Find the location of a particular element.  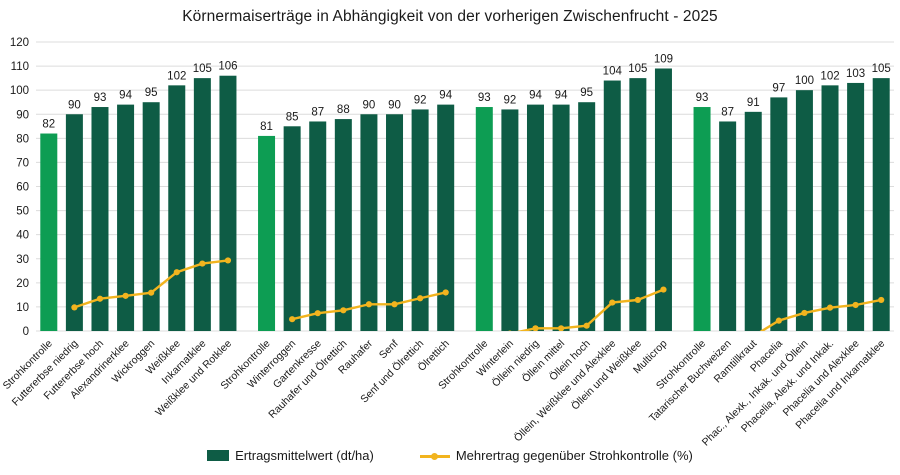

bar-value-label: 100 is located at coordinates (804, 81).